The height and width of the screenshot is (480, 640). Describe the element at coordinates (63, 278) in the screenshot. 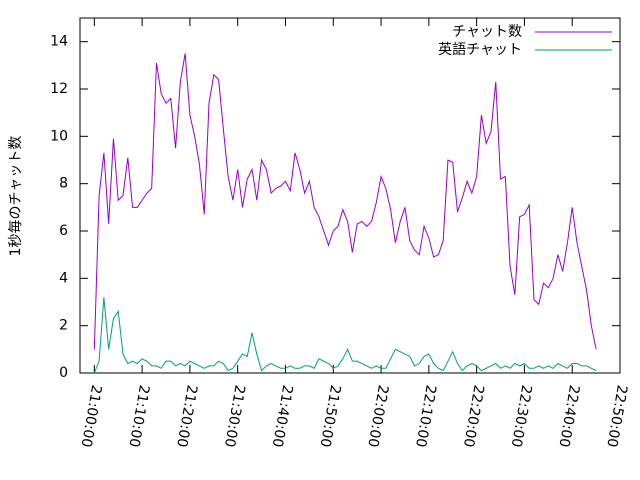

I see `y-tick-label: 4` at that location.